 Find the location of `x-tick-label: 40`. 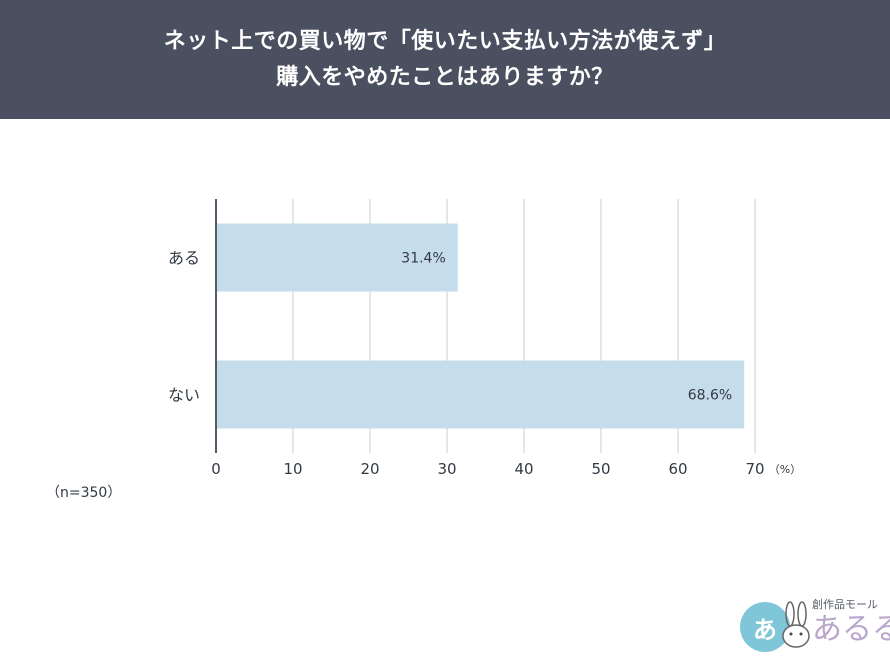

x-tick-label: 40 is located at coordinates (523, 469).